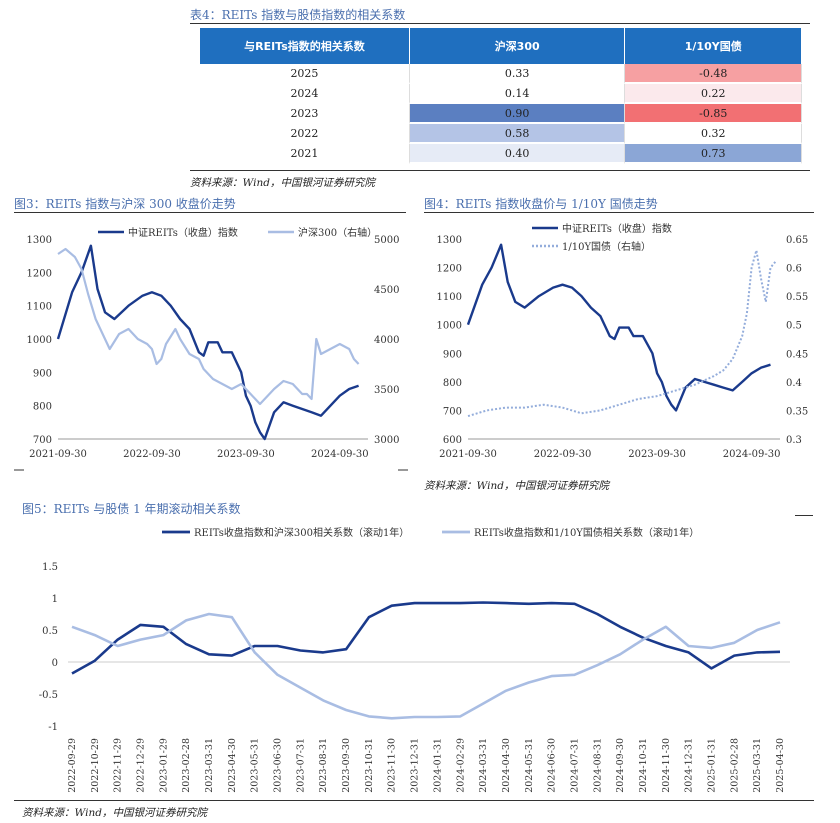  I want to click on table-cell-bond: -0.85, so click(713, 114).